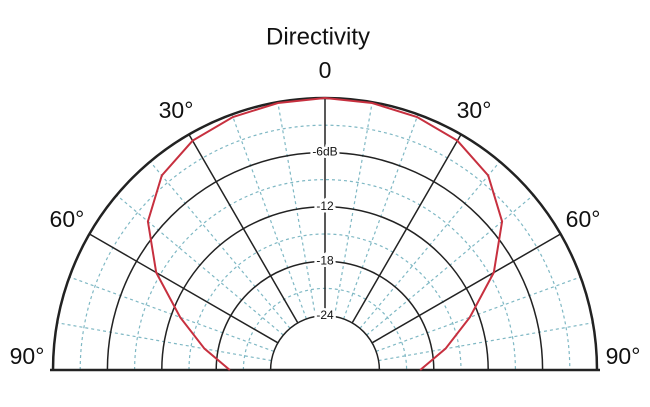 The image size is (650, 407). Describe the element at coordinates (318, 36) in the screenshot. I see `chart-title: Directivity` at that location.